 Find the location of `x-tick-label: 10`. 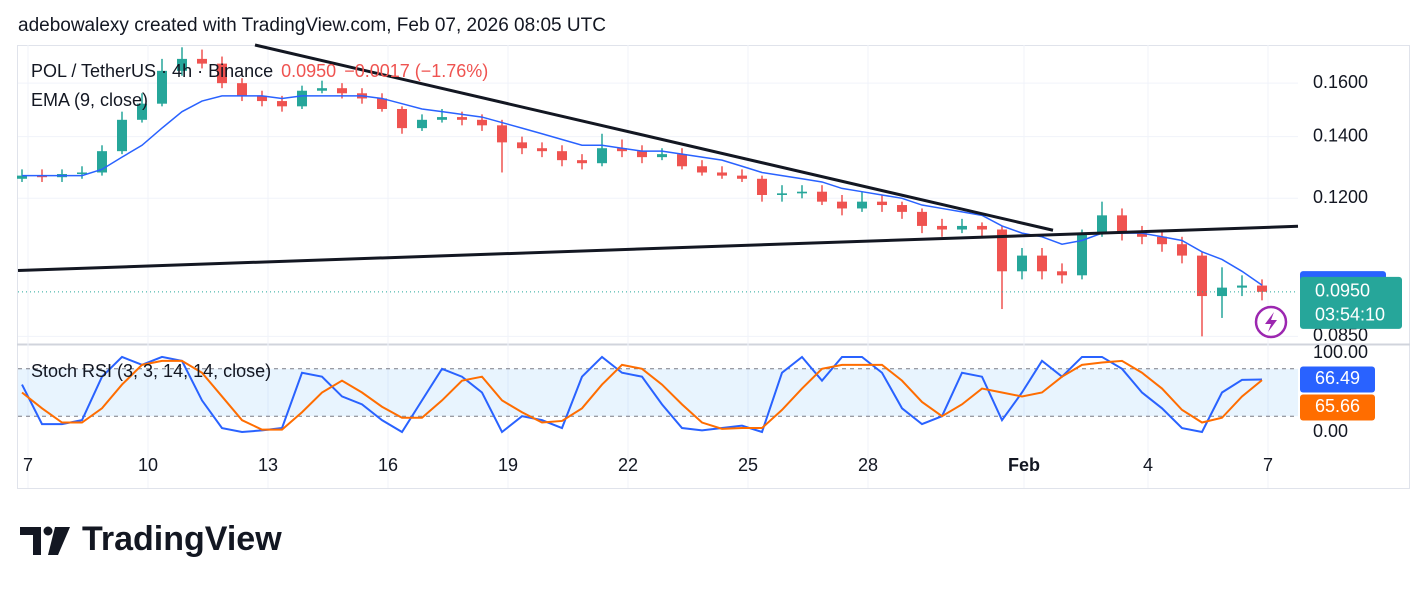

x-tick-label: 10 is located at coordinates (148, 465).